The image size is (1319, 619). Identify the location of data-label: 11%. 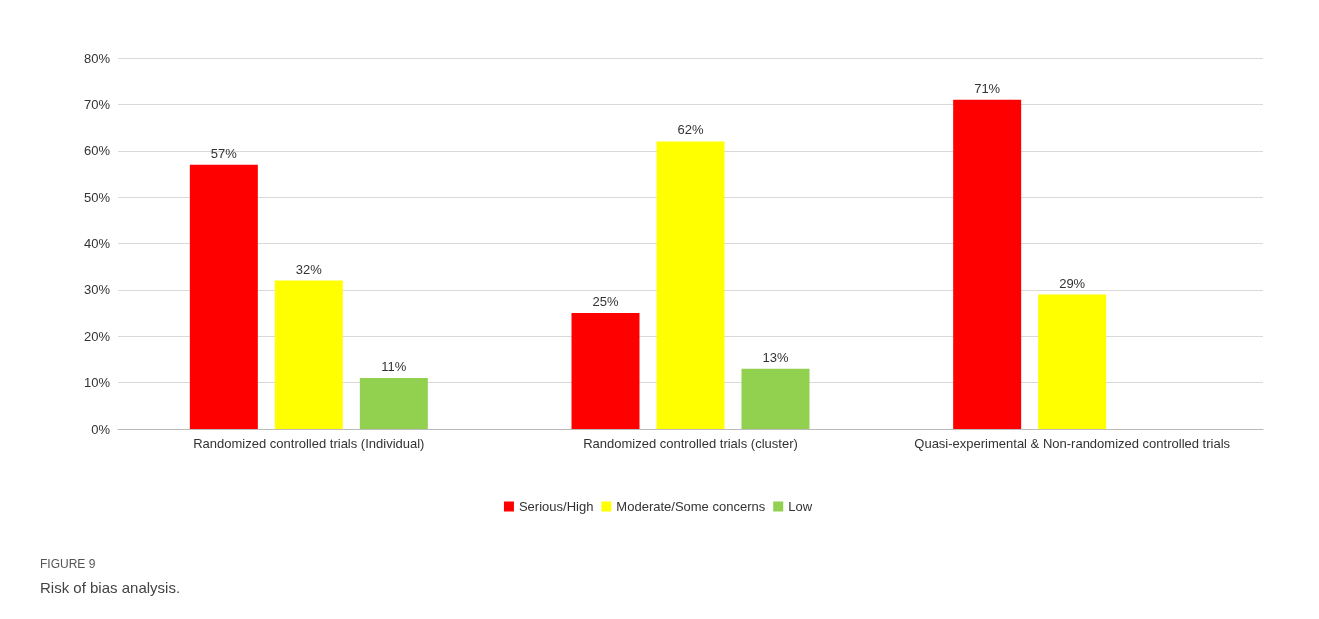
(394, 366).